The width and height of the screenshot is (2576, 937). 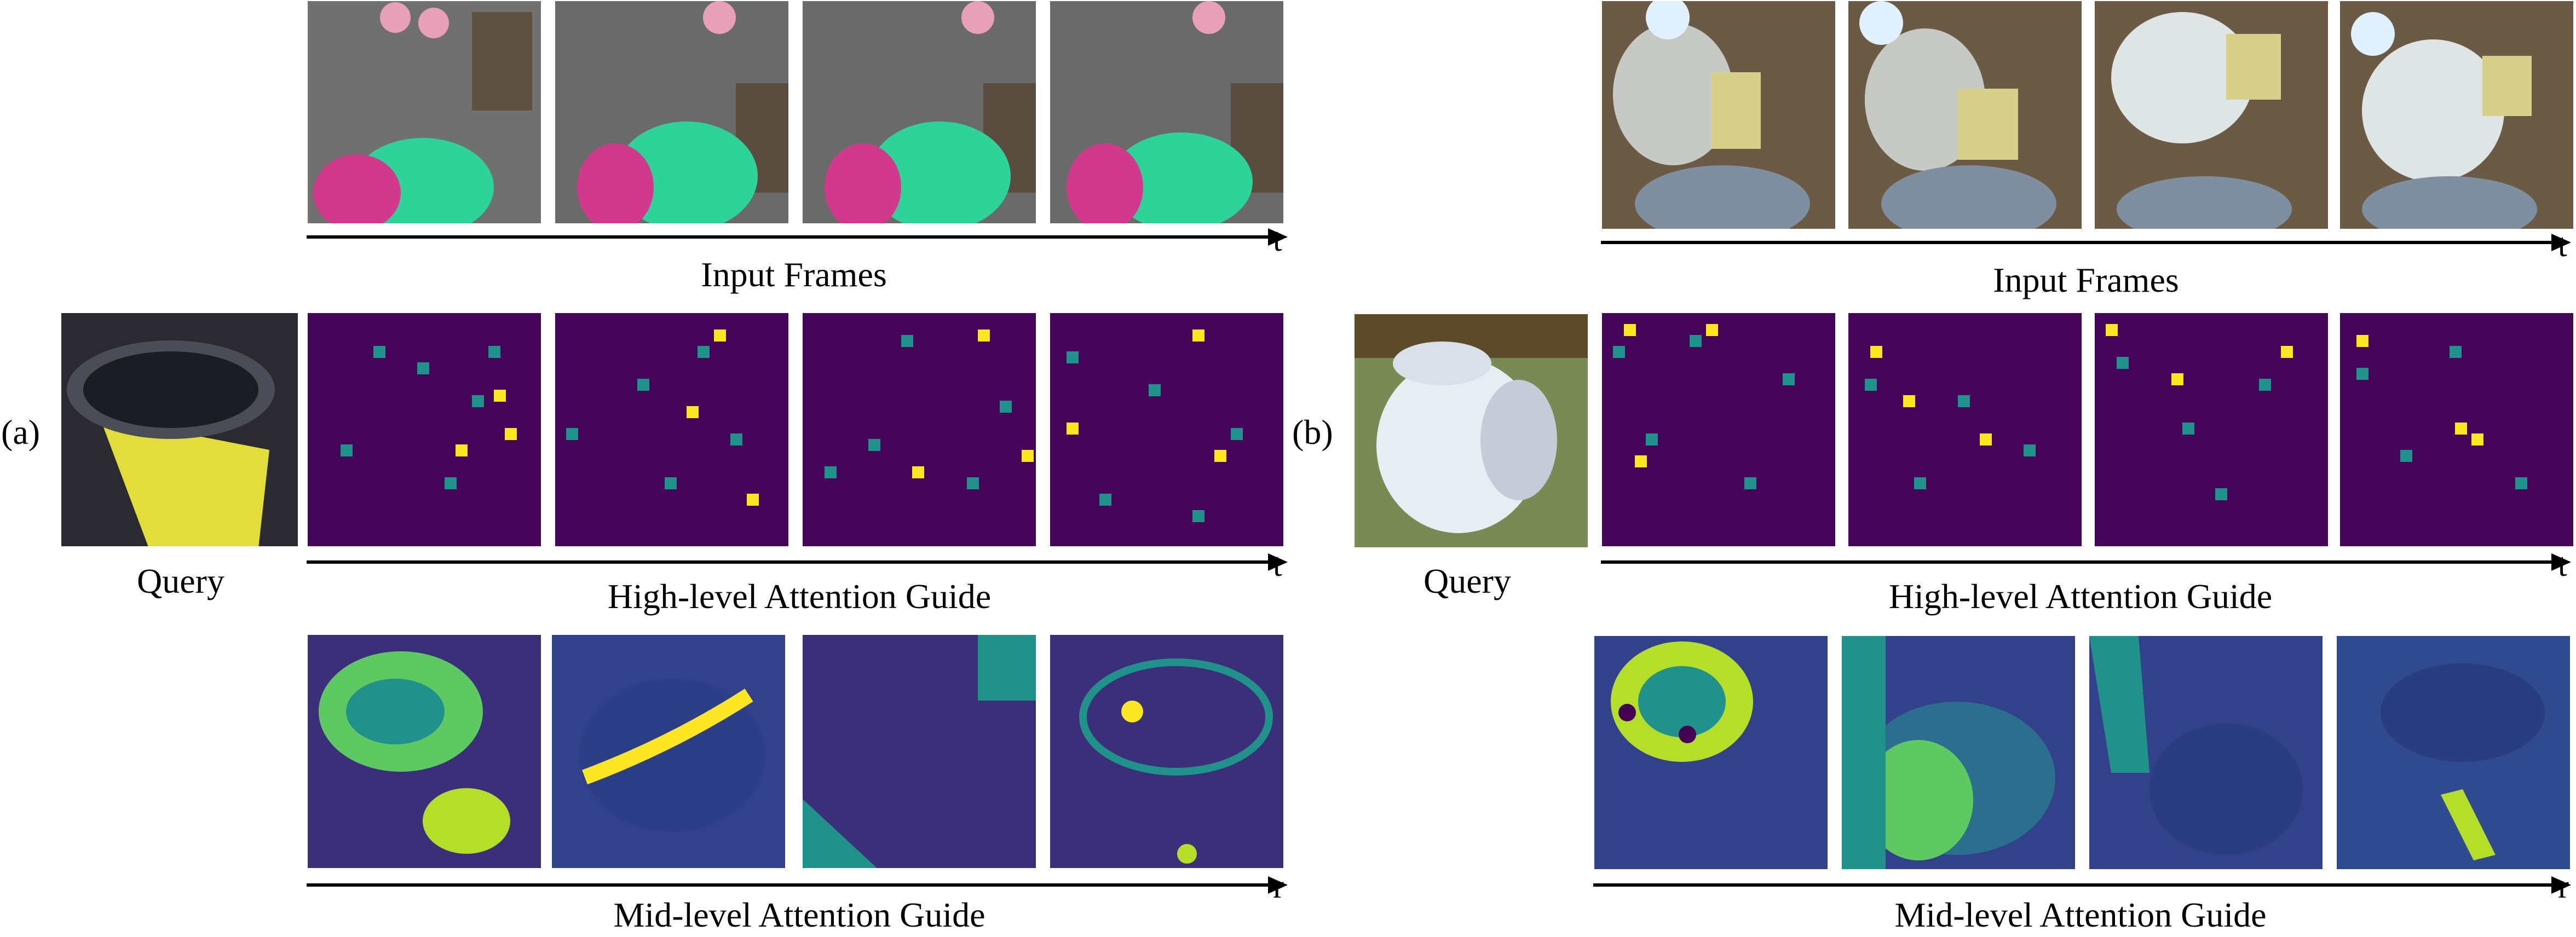 What do you see at coordinates (21, 432) in the screenshot?
I see `panel-a-label: (a)` at bounding box center [21, 432].